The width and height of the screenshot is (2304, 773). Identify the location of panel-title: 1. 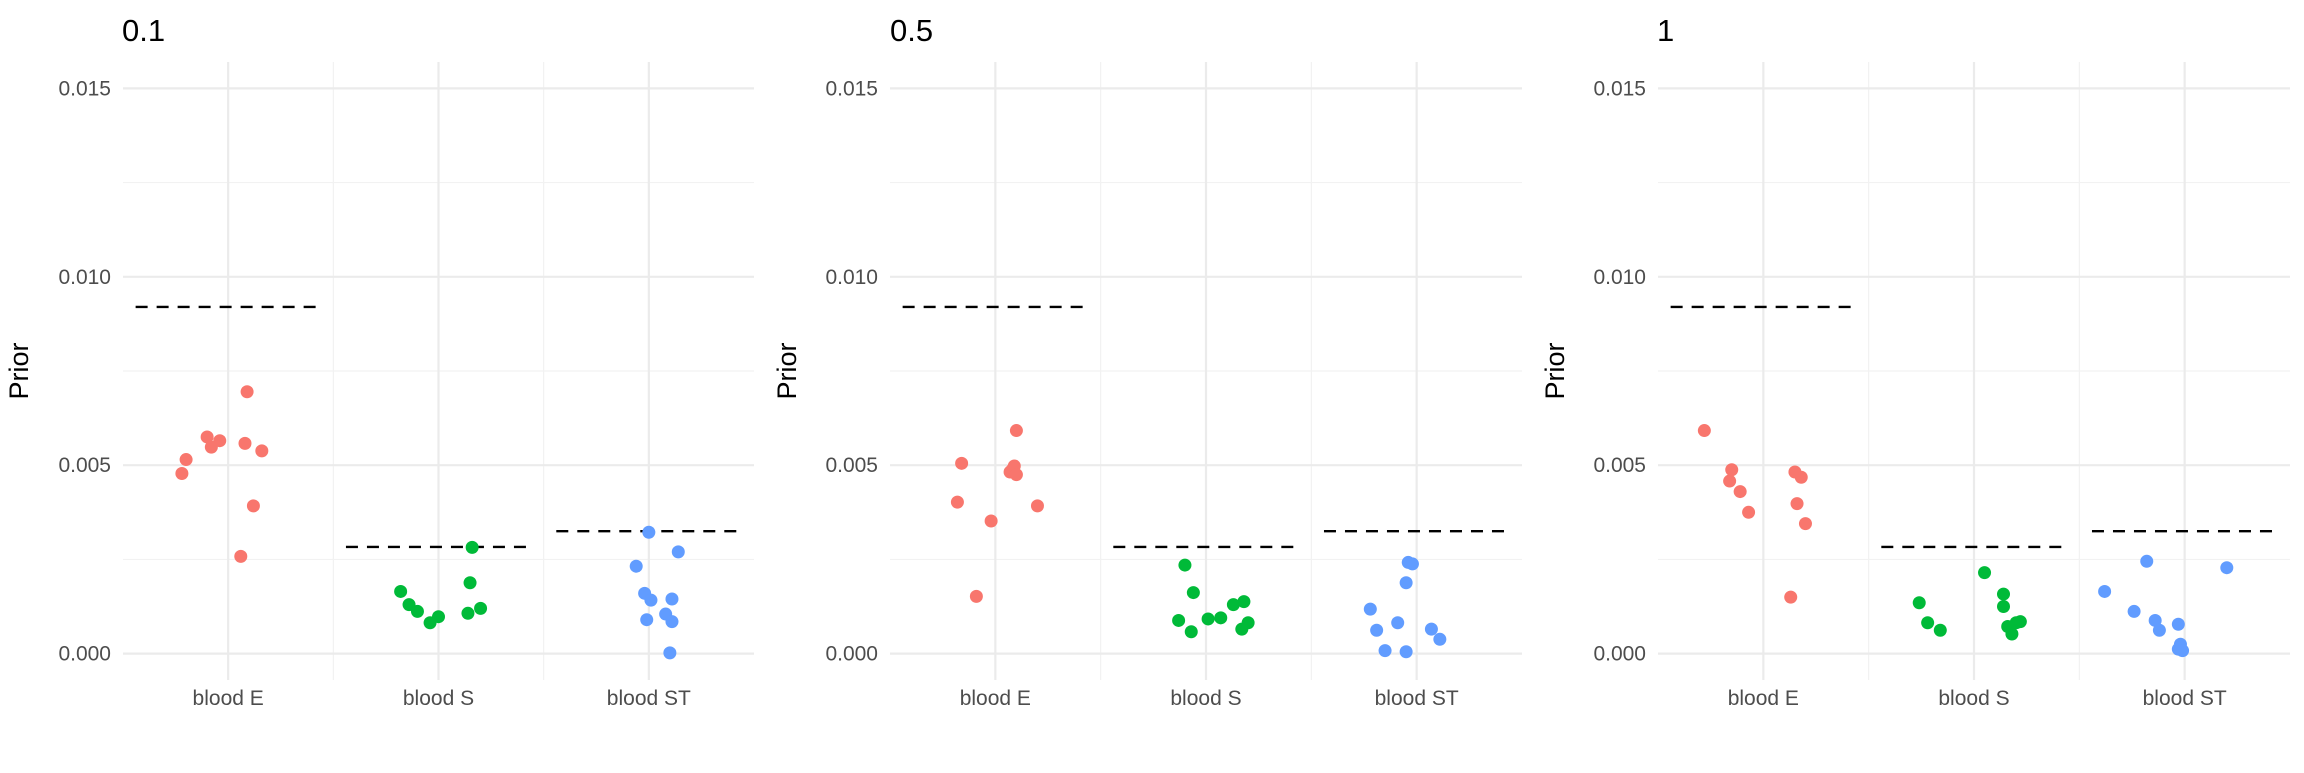
(1665, 30).